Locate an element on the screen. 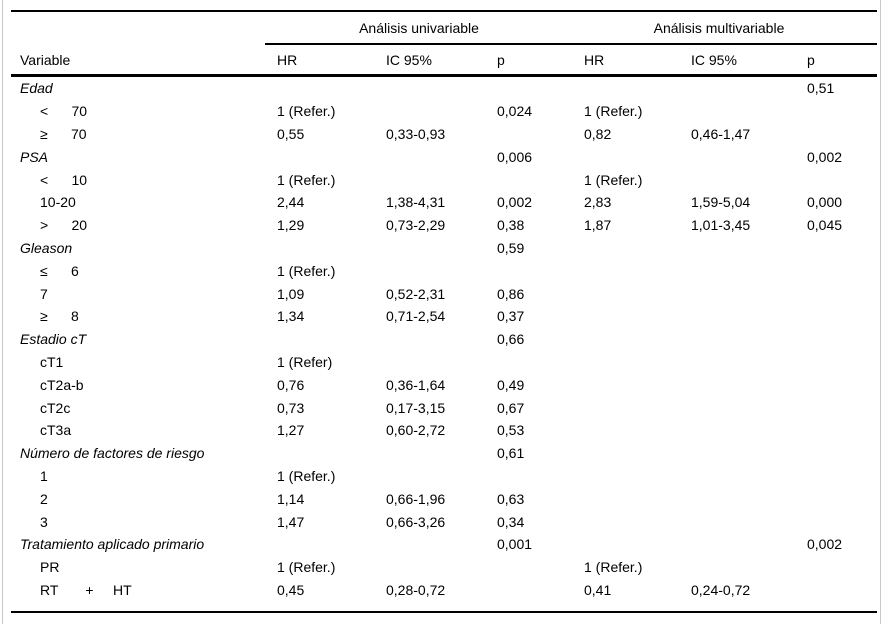 Image resolution: width=888 pixels, height=624 pixels. table-bottom-rule is located at coordinates (444, 612).